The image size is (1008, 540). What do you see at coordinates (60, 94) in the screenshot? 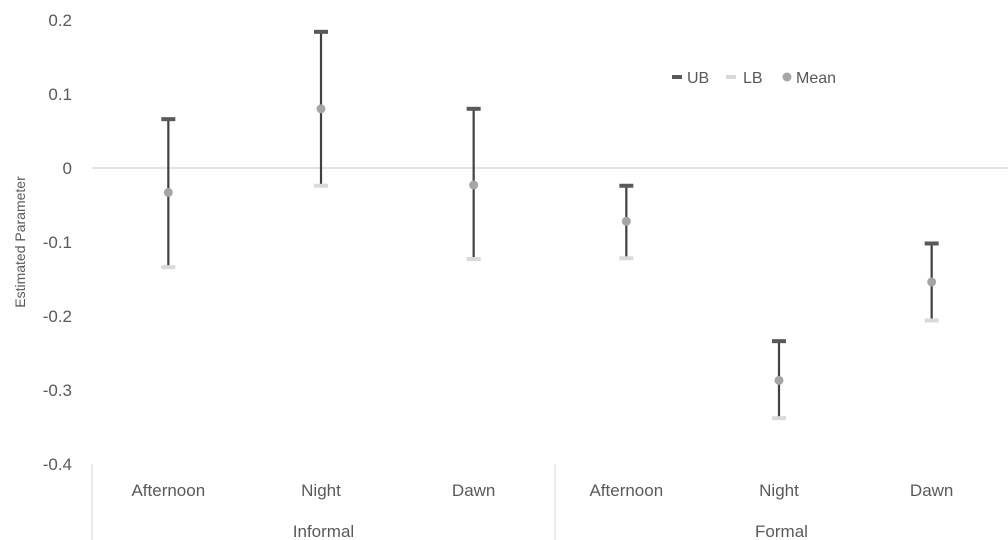
I see `y-tick-label: 0.1` at bounding box center [60, 94].